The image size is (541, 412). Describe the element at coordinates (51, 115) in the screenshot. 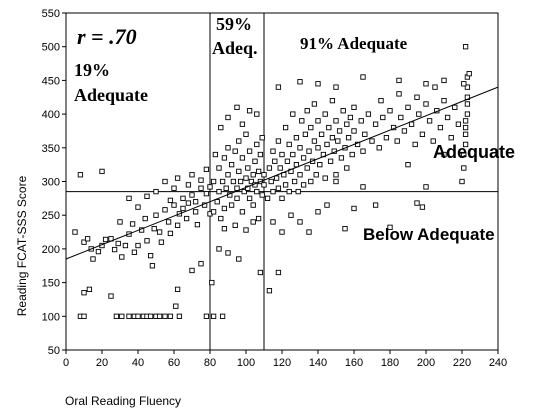

I see `y-tick-label: 400` at that location.